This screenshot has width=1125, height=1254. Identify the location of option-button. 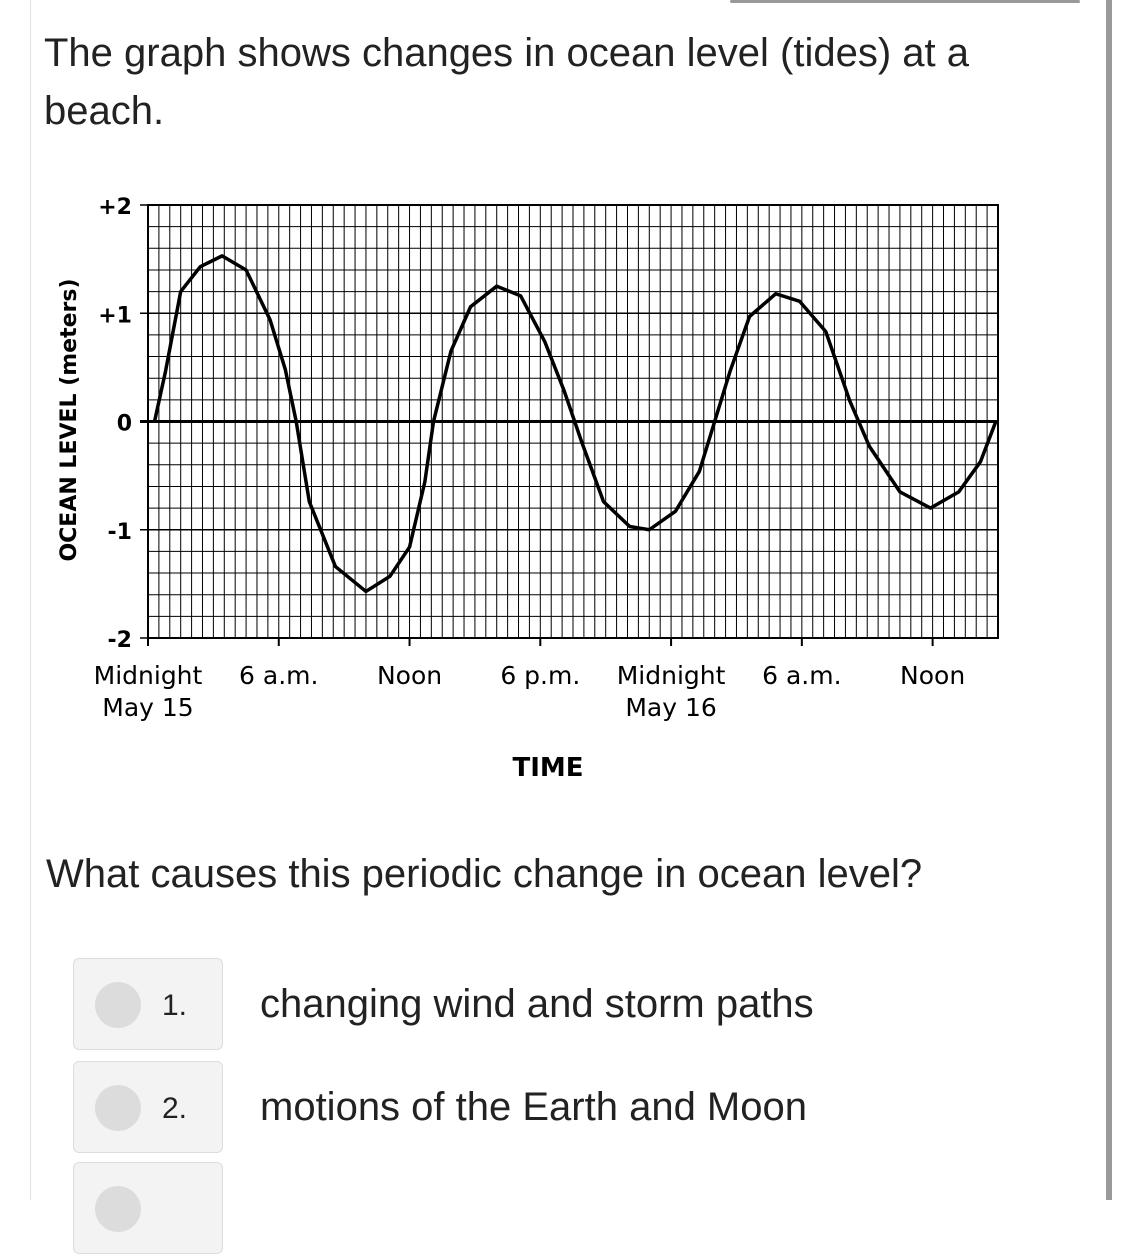
(148, 1208).